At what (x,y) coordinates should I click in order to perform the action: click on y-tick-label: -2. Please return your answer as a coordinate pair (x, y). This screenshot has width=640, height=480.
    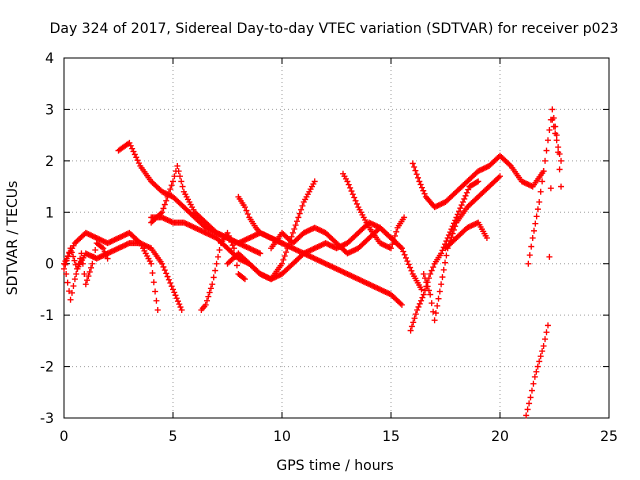
    Looking at the image, I should click on (47, 368).